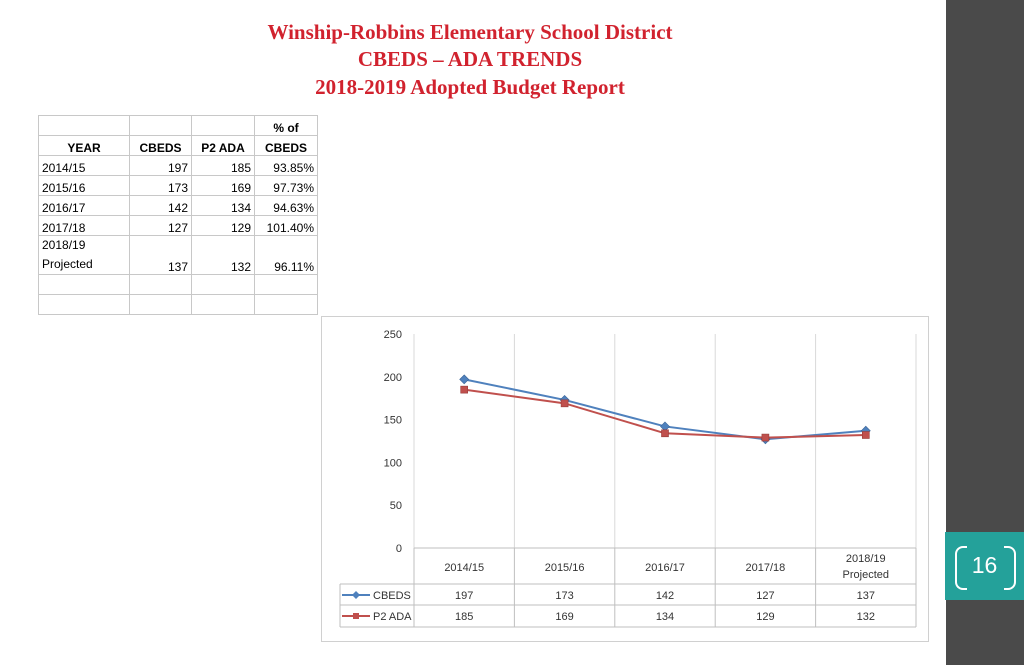  I want to click on table-cell: 169, so click(223, 185).